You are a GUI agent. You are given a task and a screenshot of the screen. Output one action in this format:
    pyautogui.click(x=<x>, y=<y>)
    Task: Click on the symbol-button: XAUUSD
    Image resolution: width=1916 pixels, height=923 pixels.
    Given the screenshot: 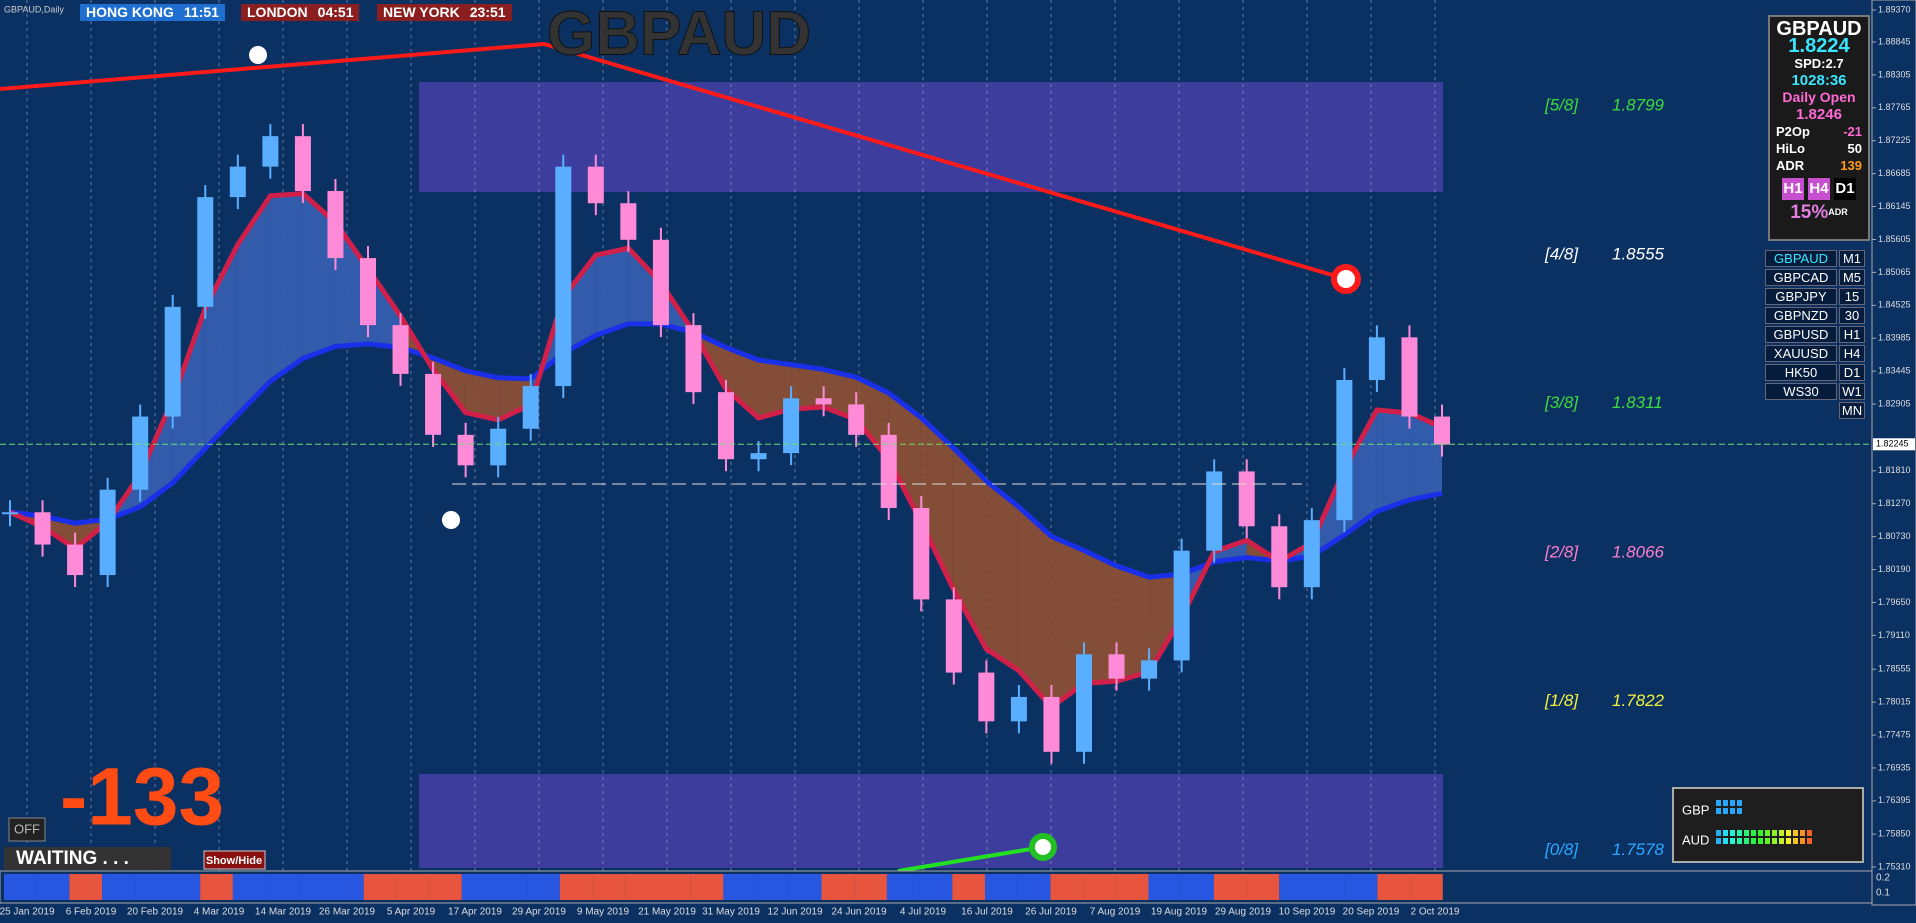 What is the action you would take?
    pyautogui.click(x=1801, y=353)
    